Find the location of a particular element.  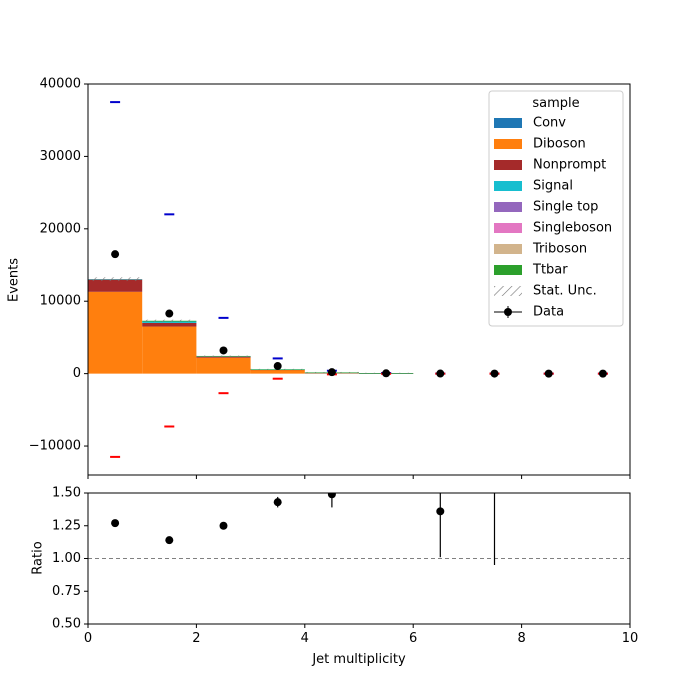

main-y-ticks: −10000 0 10000 20000 30000 40000 is located at coordinates (58, 265).